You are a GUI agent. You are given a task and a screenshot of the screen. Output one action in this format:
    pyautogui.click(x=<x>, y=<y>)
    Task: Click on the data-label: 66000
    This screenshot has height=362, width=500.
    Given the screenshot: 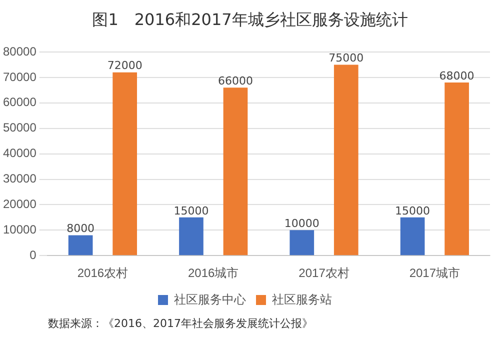 What is the action you would take?
    pyautogui.click(x=235, y=81)
    